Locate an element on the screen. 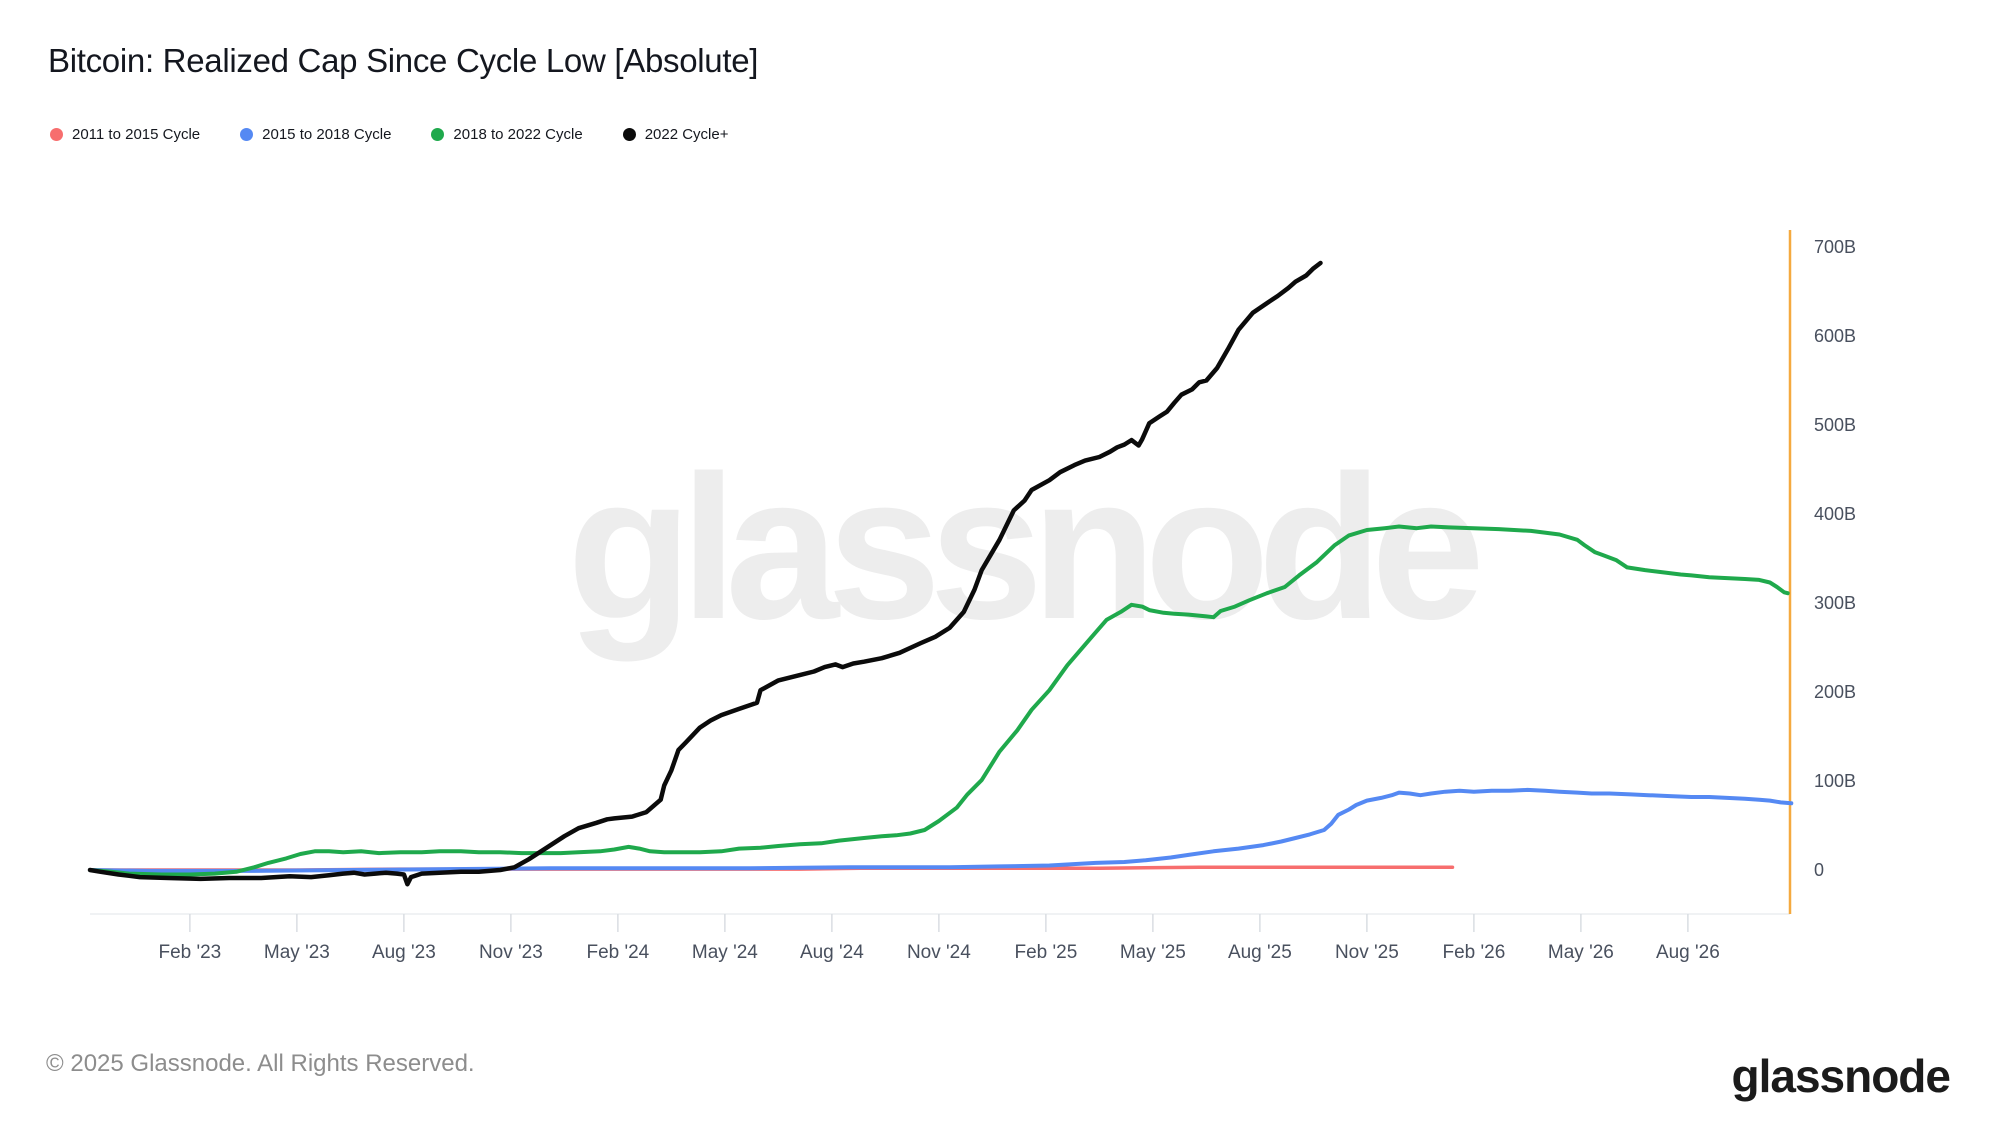  y-tick-label: 100B is located at coordinates (1835, 781).